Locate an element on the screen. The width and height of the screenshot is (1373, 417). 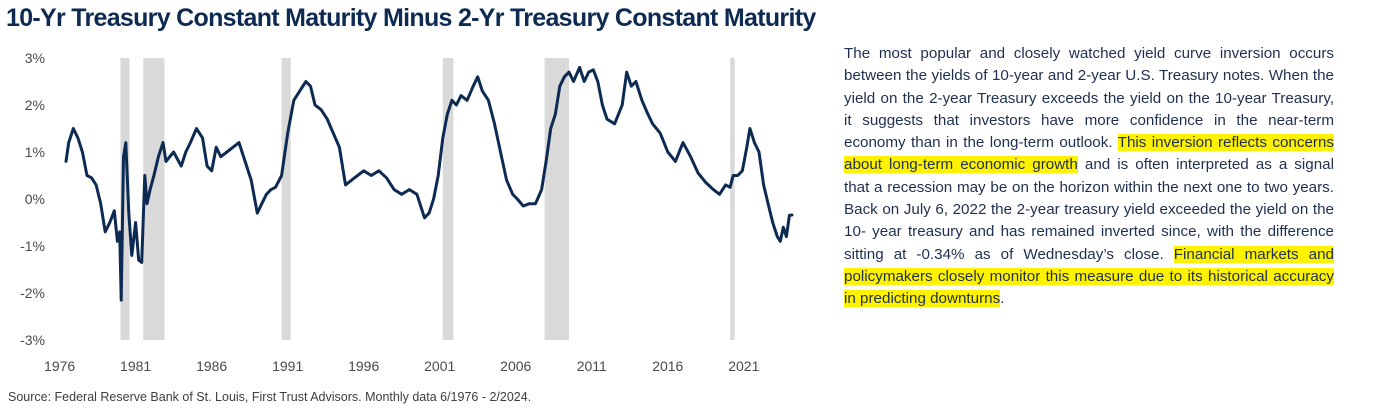
y-tick-label: 3% is located at coordinates (35, 58).